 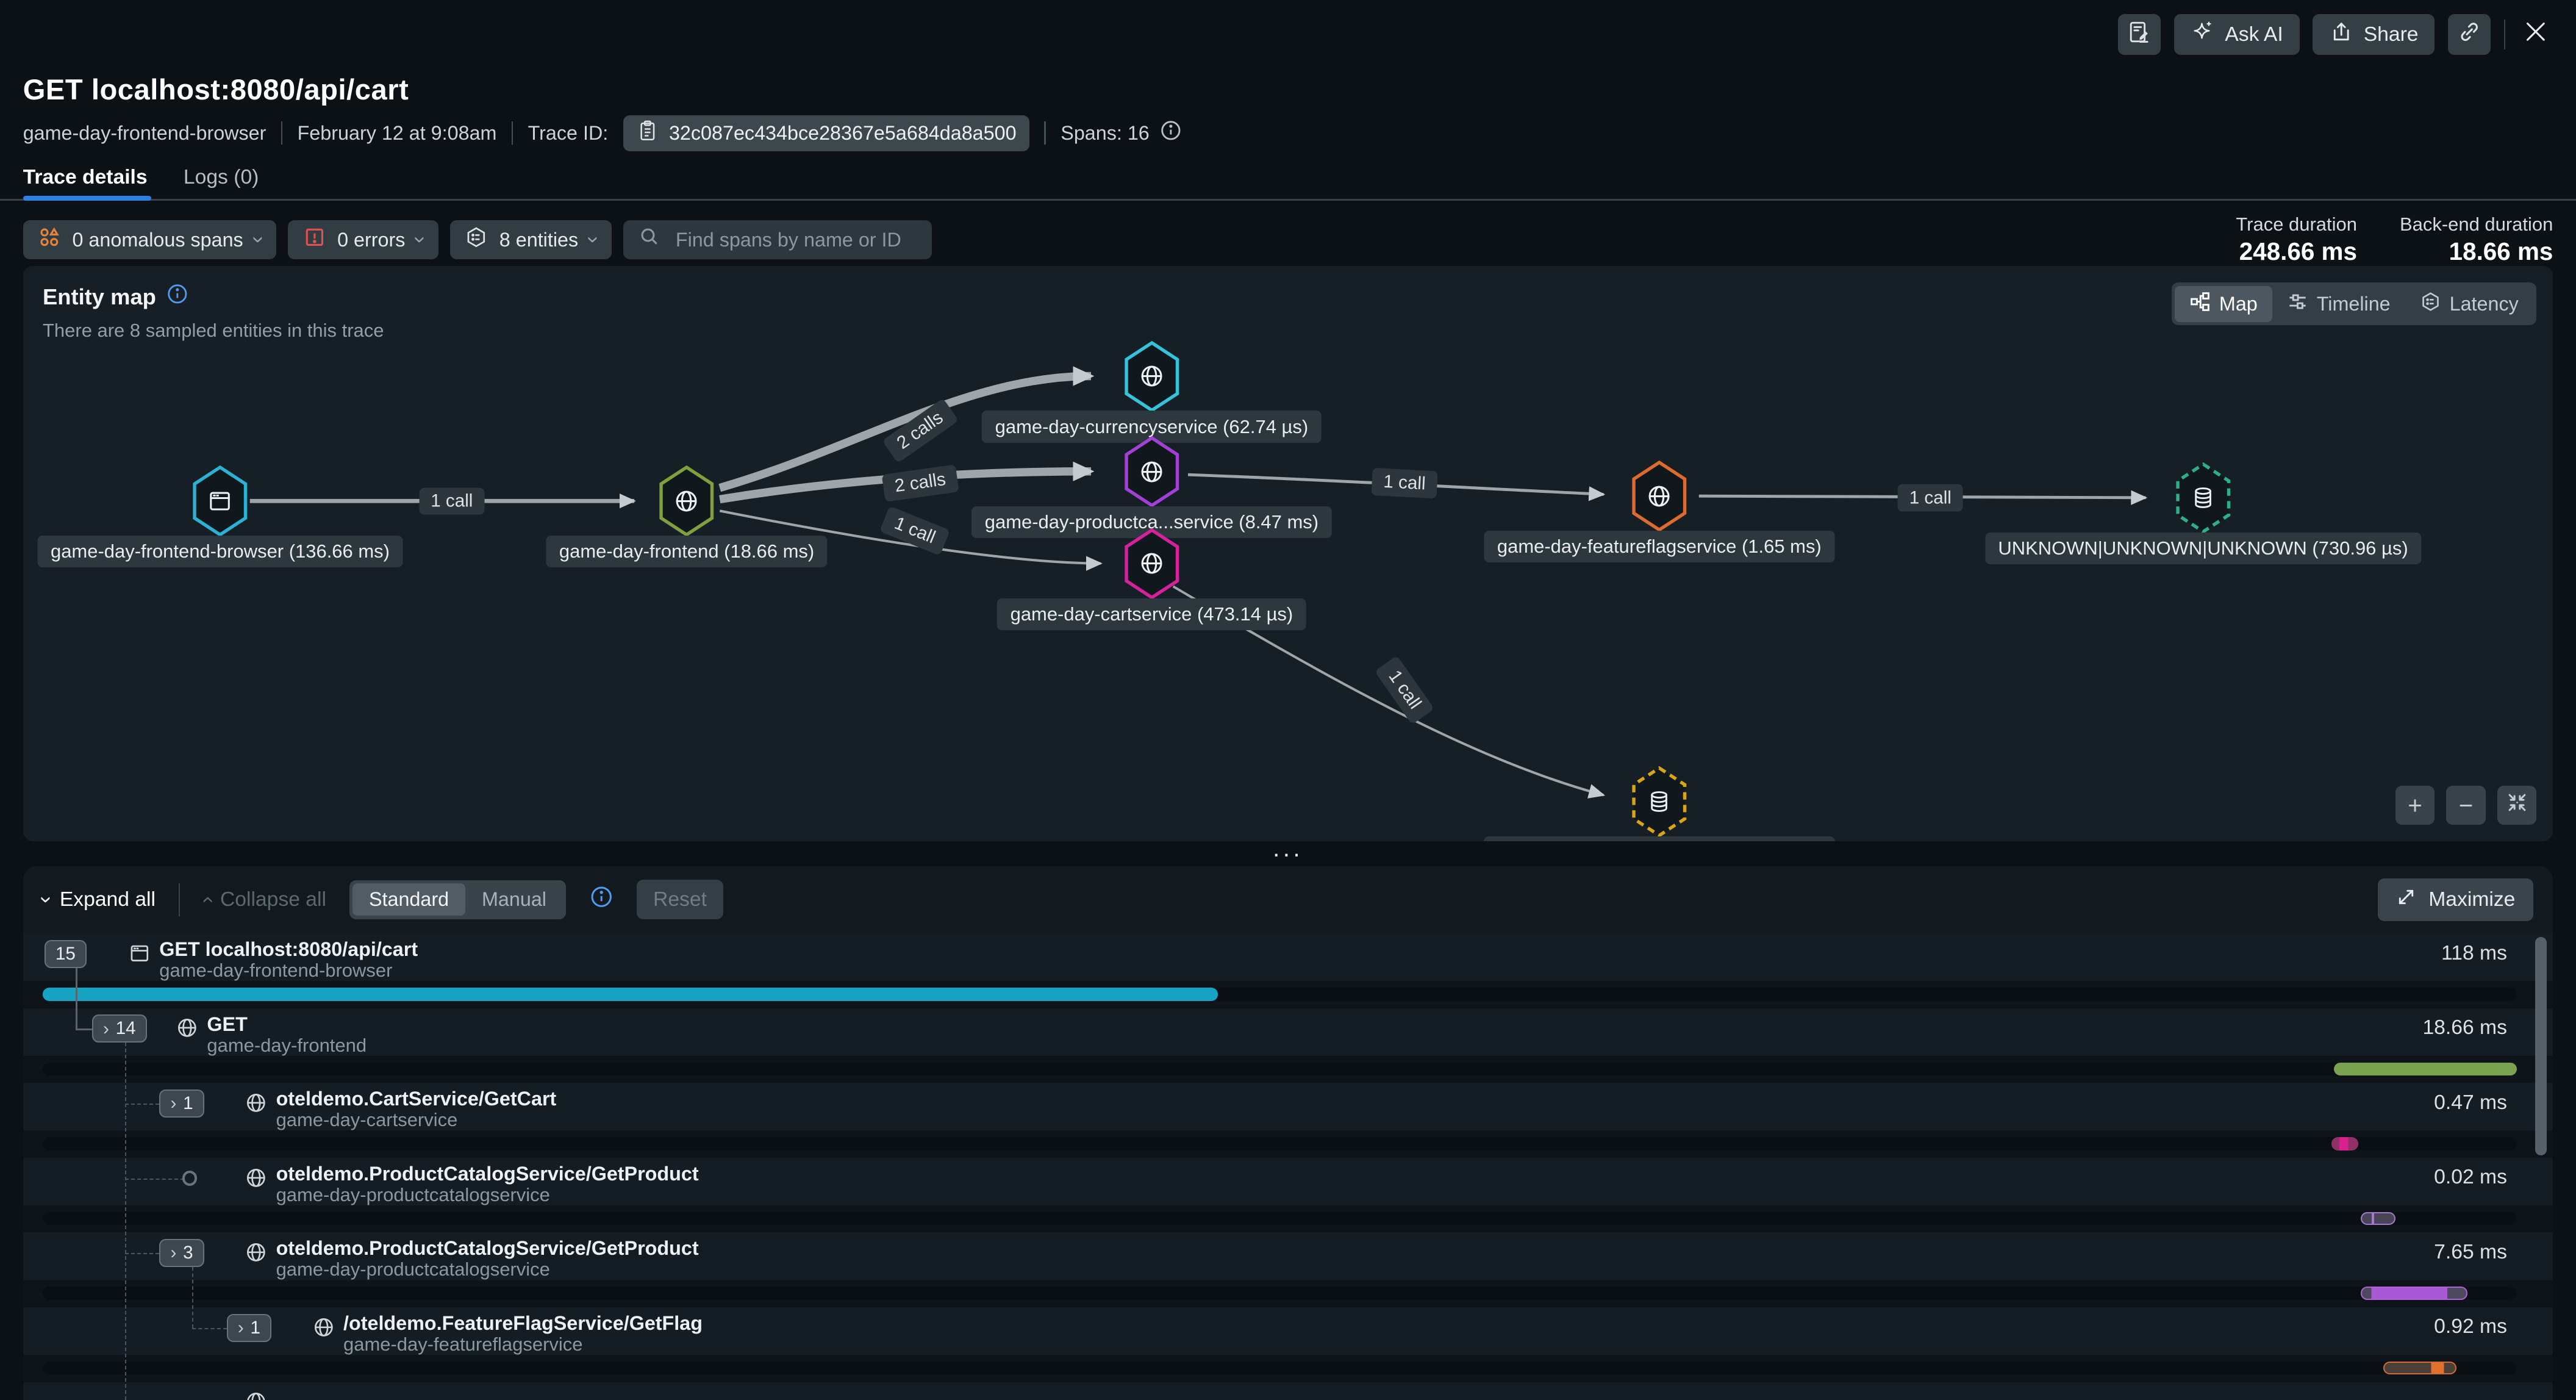 What do you see at coordinates (680, 900) in the screenshot?
I see `reset-button: Reset` at bounding box center [680, 900].